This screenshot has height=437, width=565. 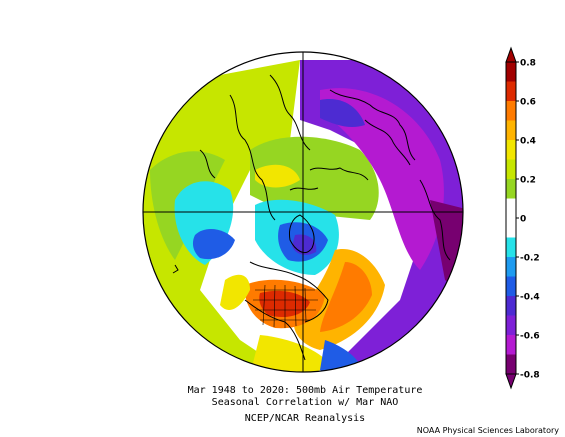 What do you see at coordinates (530, 337) in the screenshot?
I see `colorbar-tick-label: -0.6` at bounding box center [530, 337].